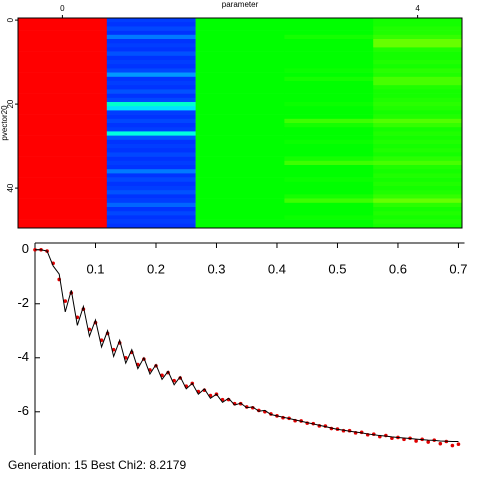 The image size is (479, 479). I want to click on x-axis-label: parameter, so click(240, 4).